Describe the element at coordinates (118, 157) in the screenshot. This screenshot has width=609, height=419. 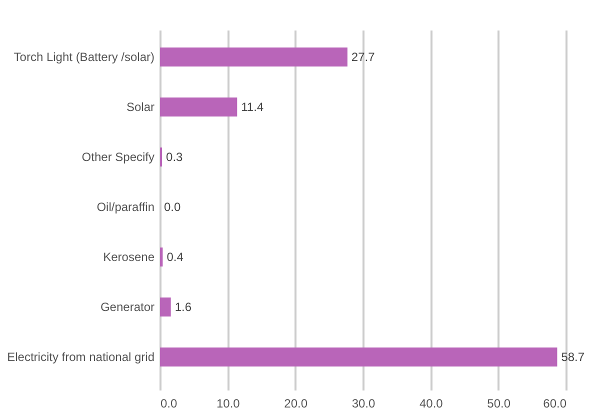
I see `y-tick-label: Other Specify` at that location.